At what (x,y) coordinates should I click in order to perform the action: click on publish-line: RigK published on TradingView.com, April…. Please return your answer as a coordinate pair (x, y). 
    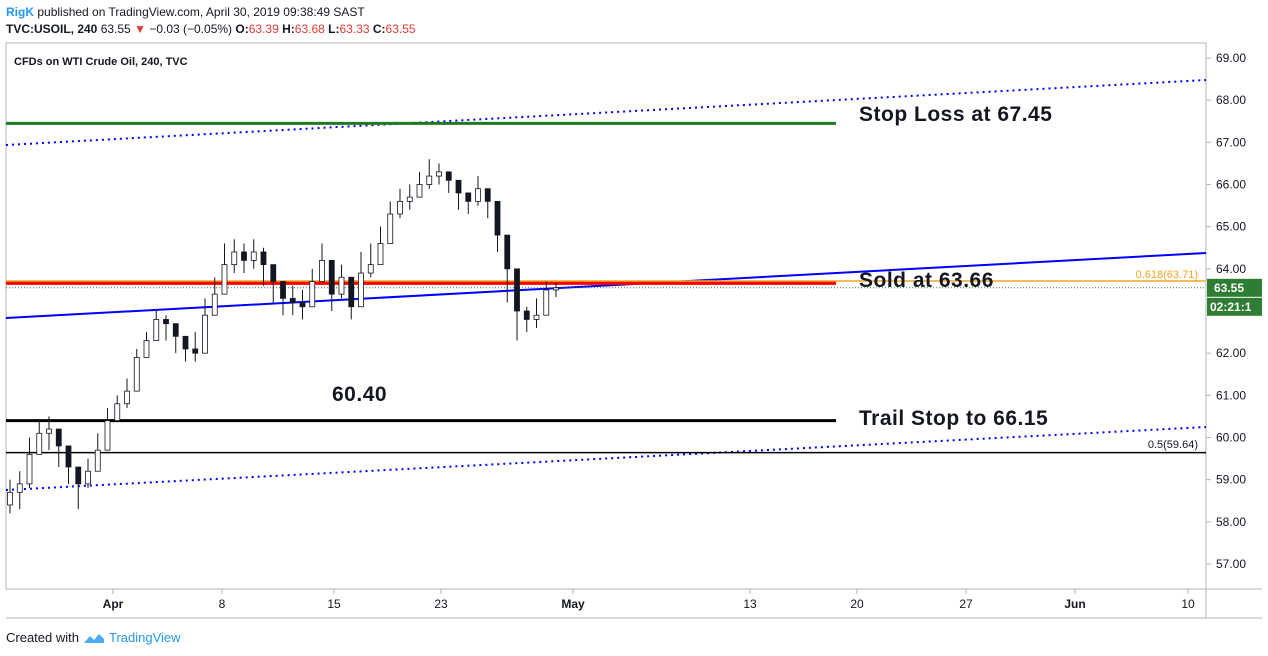
    Looking at the image, I should click on (185, 12).